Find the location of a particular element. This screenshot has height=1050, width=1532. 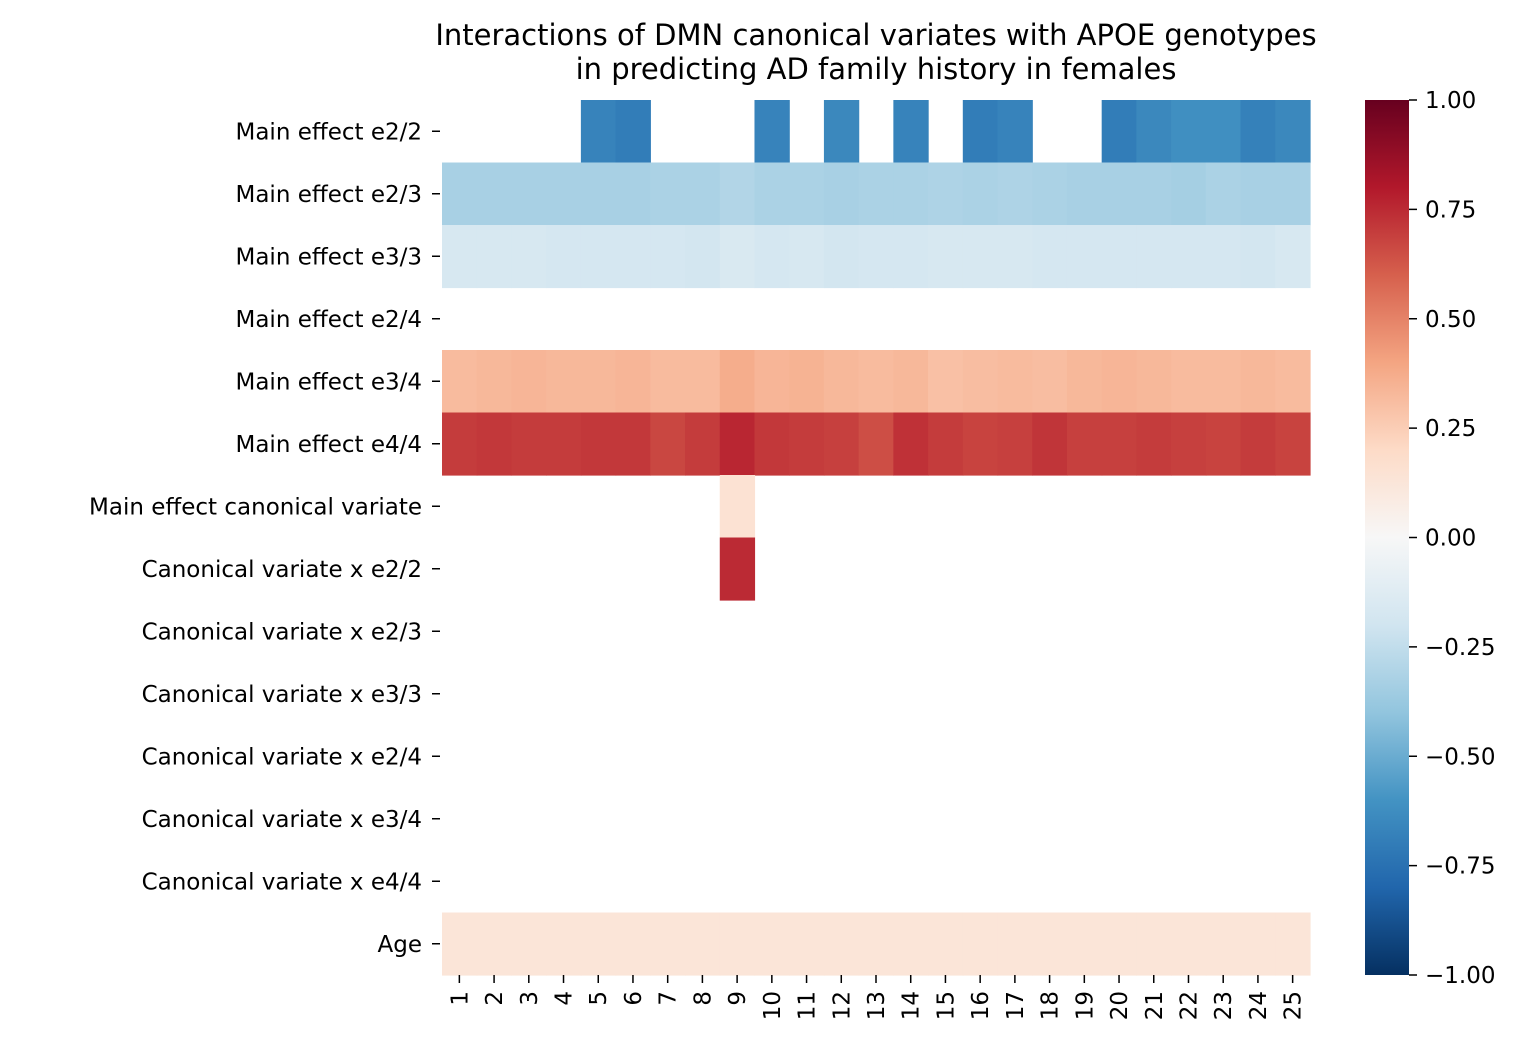

x-tick-label: 24 is located at coordinates (1259, 1005).